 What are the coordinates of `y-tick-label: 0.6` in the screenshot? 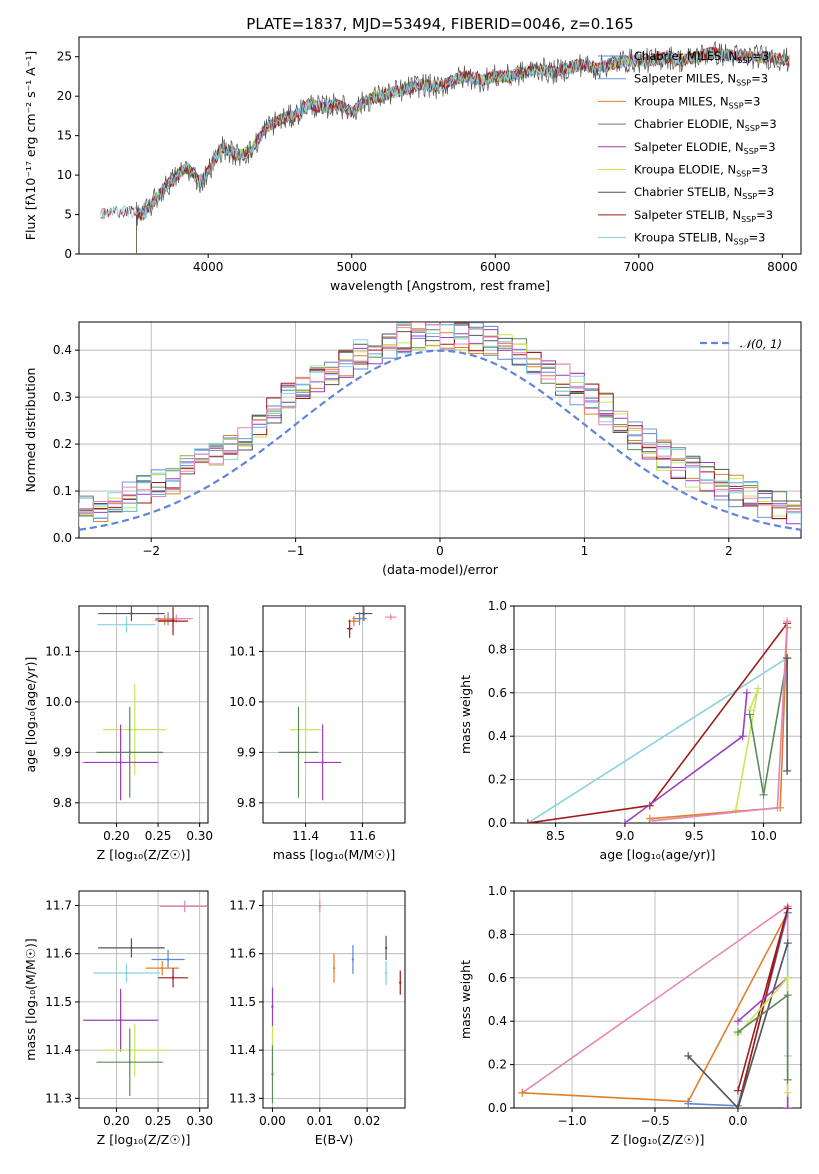 It's located at (497, 693).